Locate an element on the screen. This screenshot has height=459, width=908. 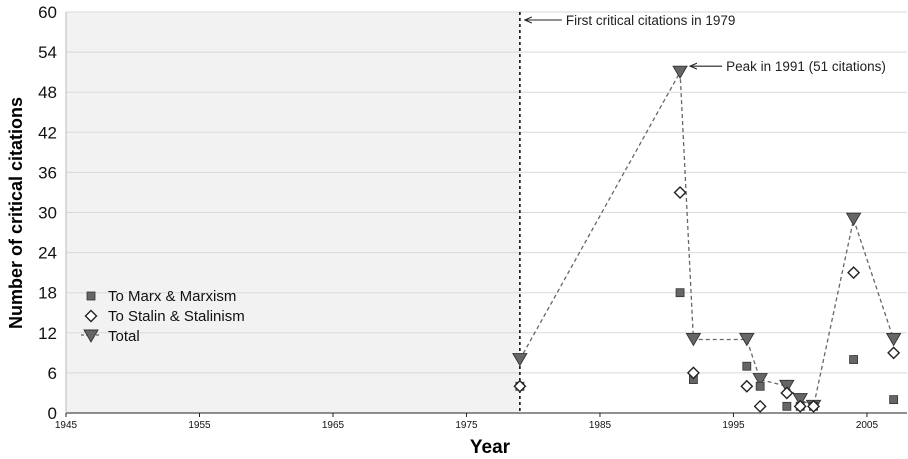
x-tick-labels: 1945 1955 1965 1975 1985 1995 2005 is located at coordinates (467, 422).